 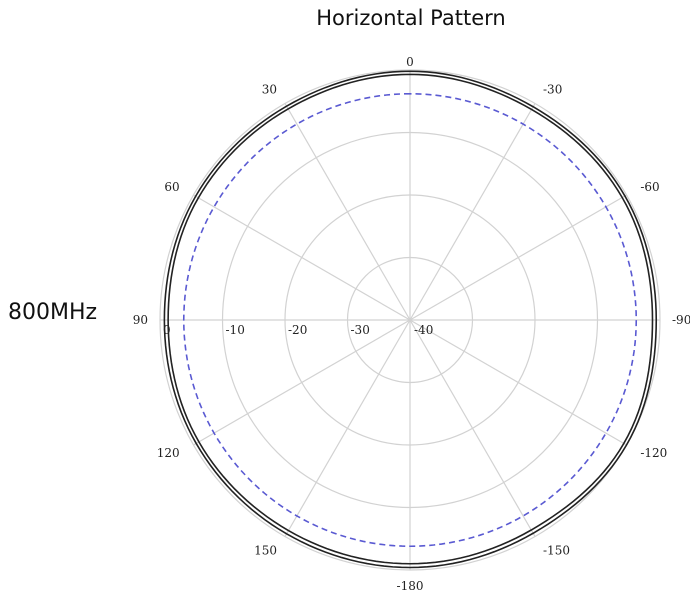 I want to click on ring-label: -20, so click(x=297, y=330).